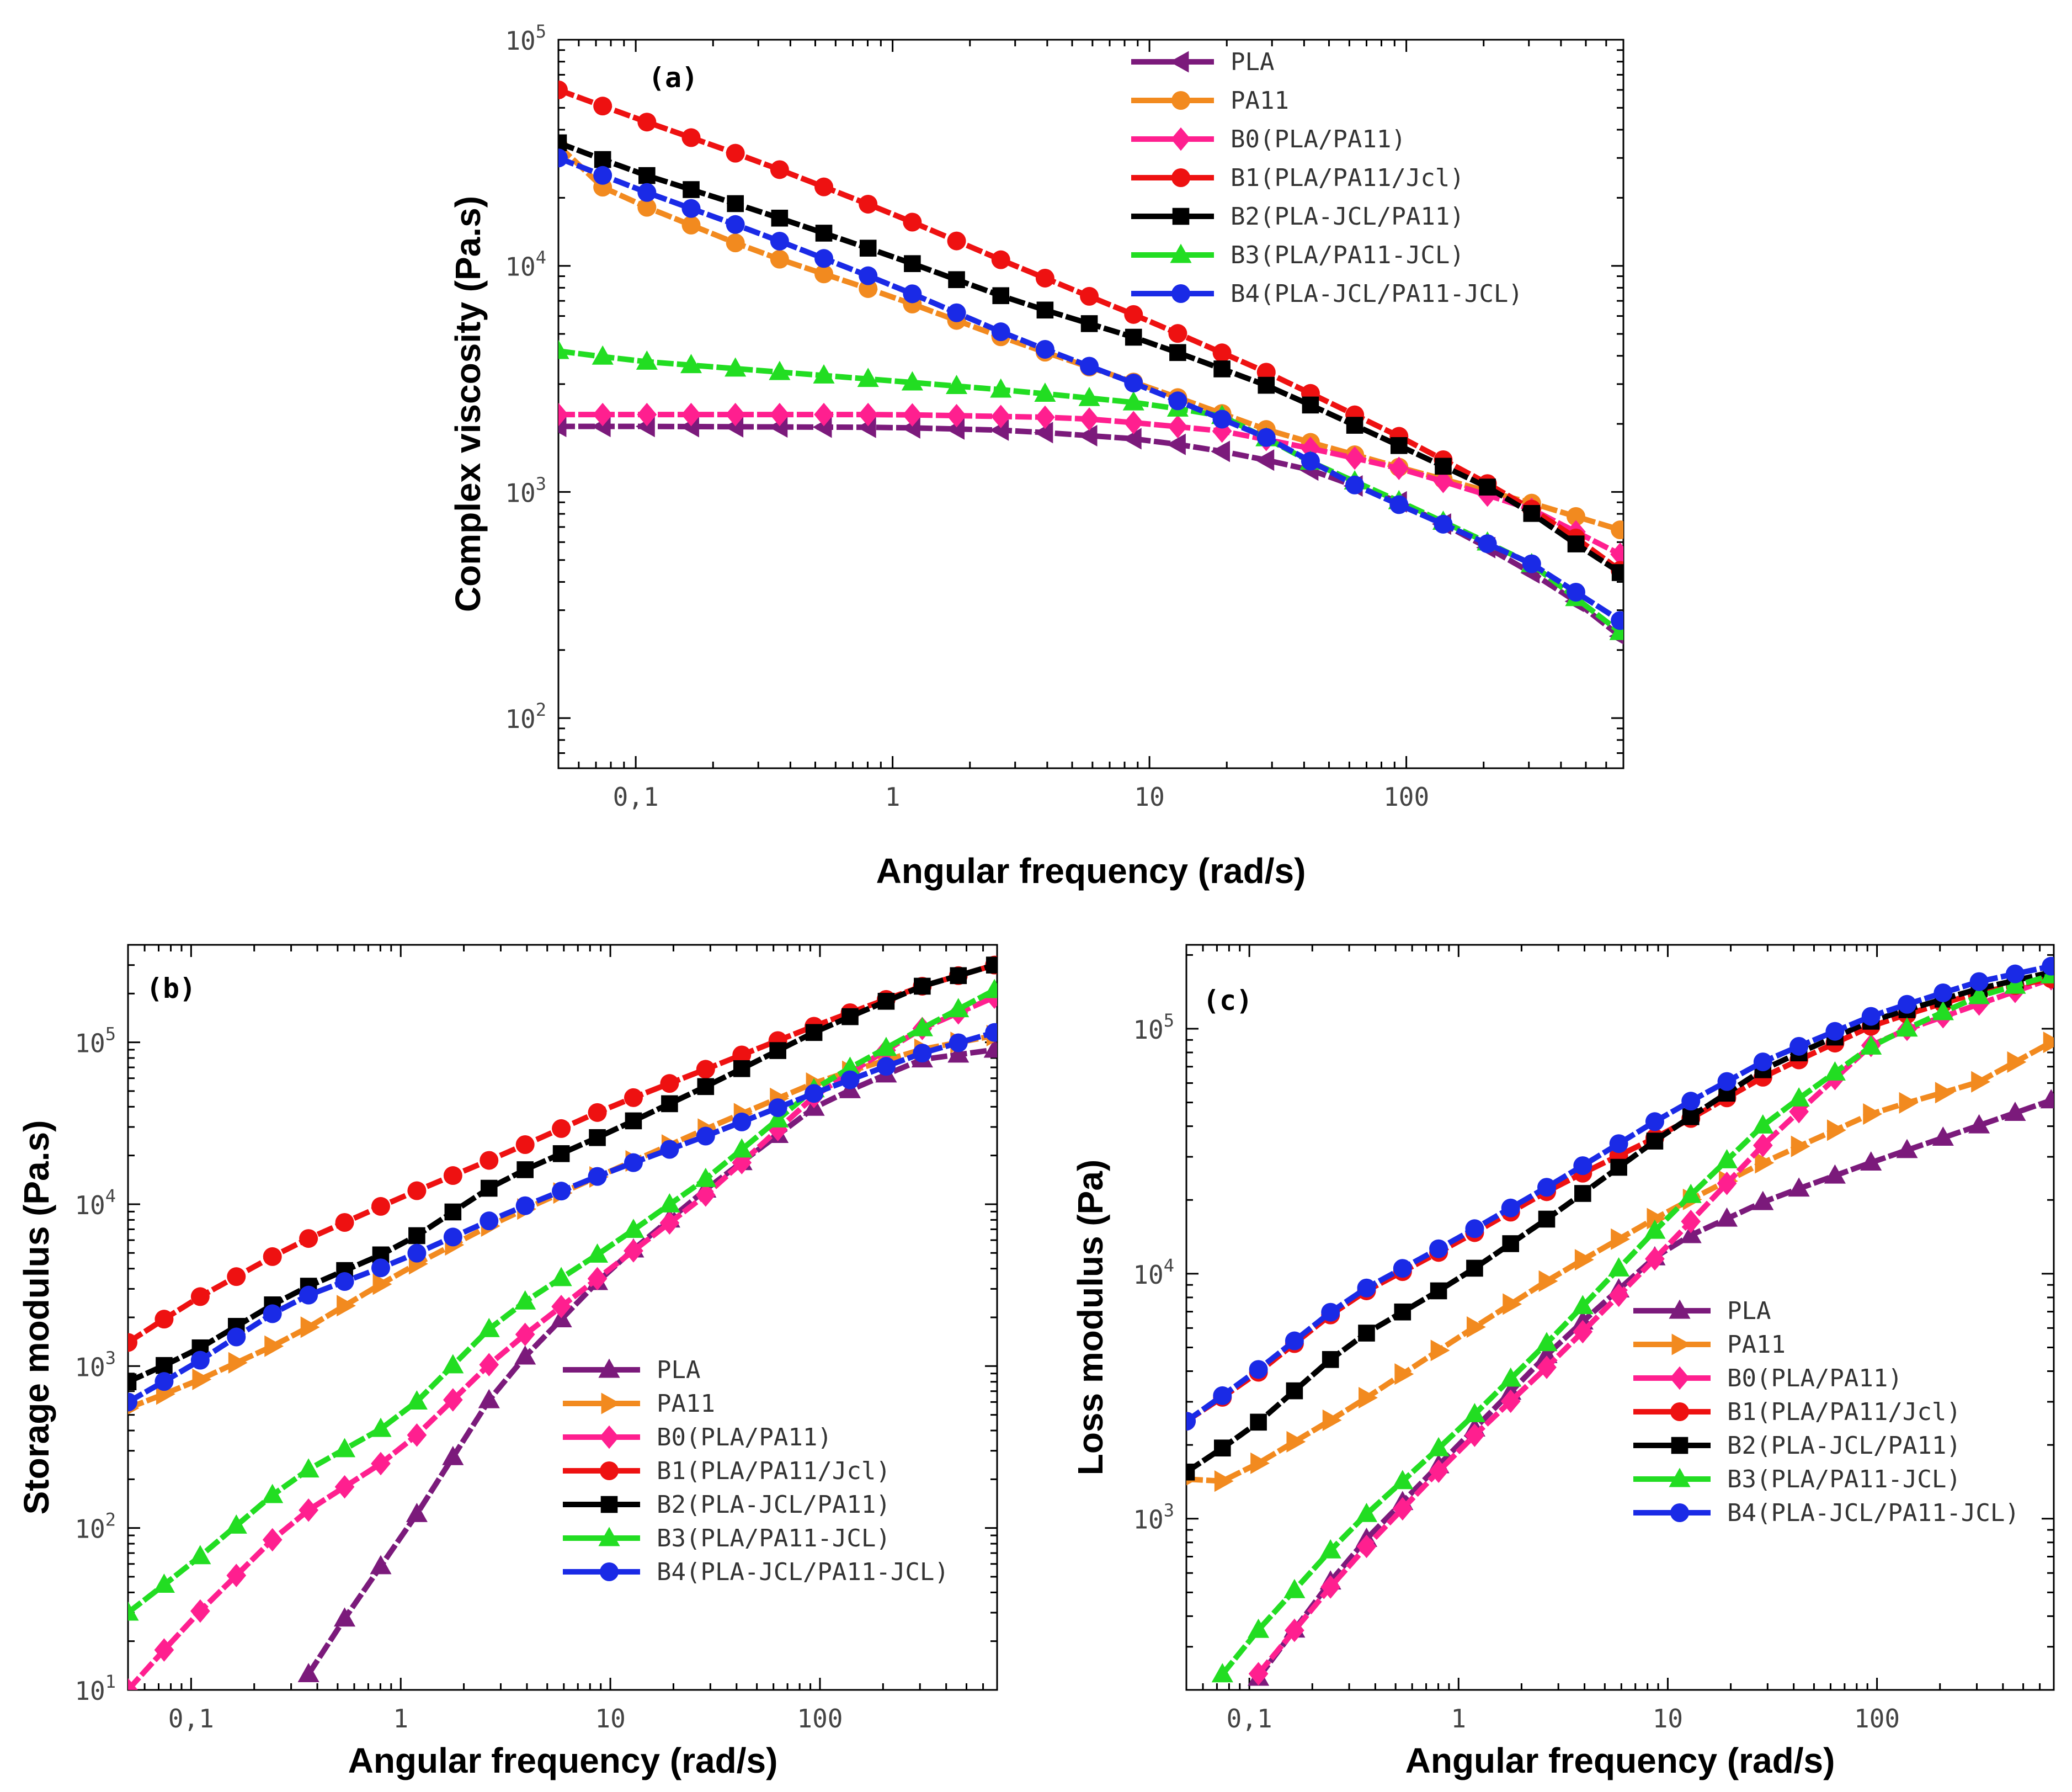 Image resolution: width=2072 pixels, height=1792 pixels. I want to click on legend-item-b1: B1(PLA/PA11/Jcl), so click(727, 1471).